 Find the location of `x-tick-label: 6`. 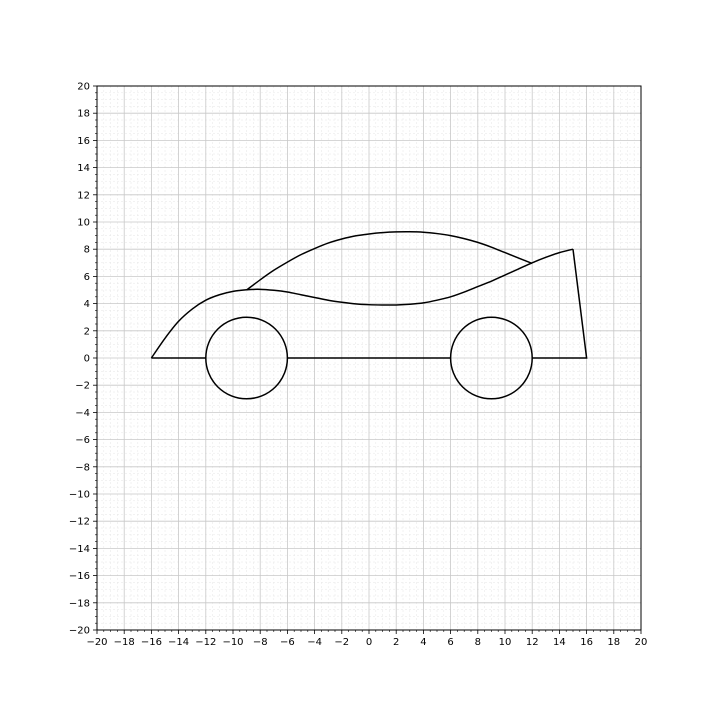

x-tick-label: 6 is located at coordinates (450, 642).